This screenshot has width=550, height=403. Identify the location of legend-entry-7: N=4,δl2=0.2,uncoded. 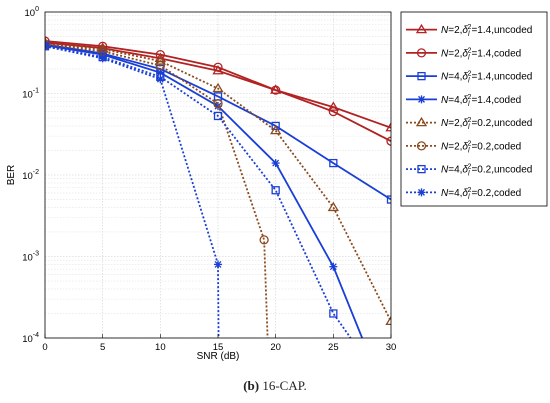
(469, 171).